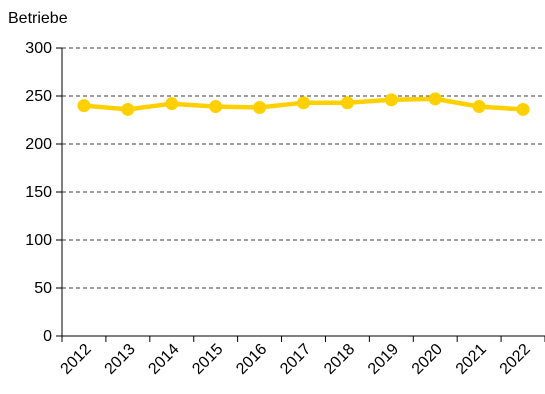 The height and width of the screenshot is (394, 545). What do you see at coordinates (515, 359) in the screenshot?
I see `x-tick-label: 2022` at bounding box center [515, 359].